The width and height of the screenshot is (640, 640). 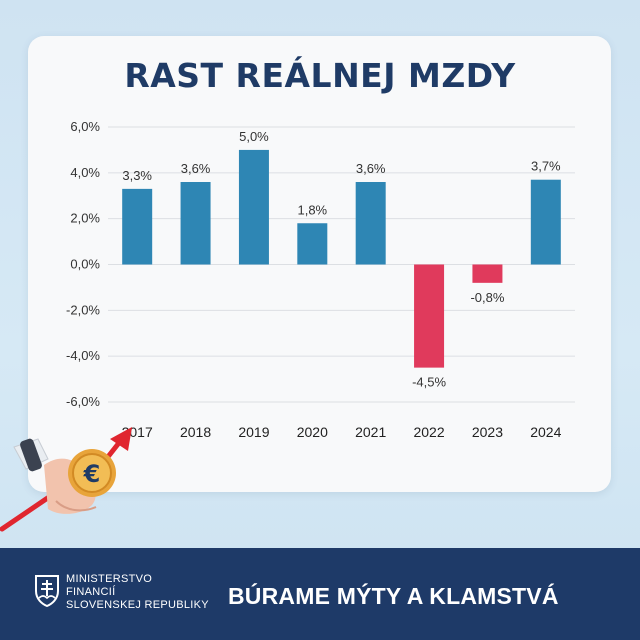 I want to click on data-label: 5,0%, so click(x=254, y=136).